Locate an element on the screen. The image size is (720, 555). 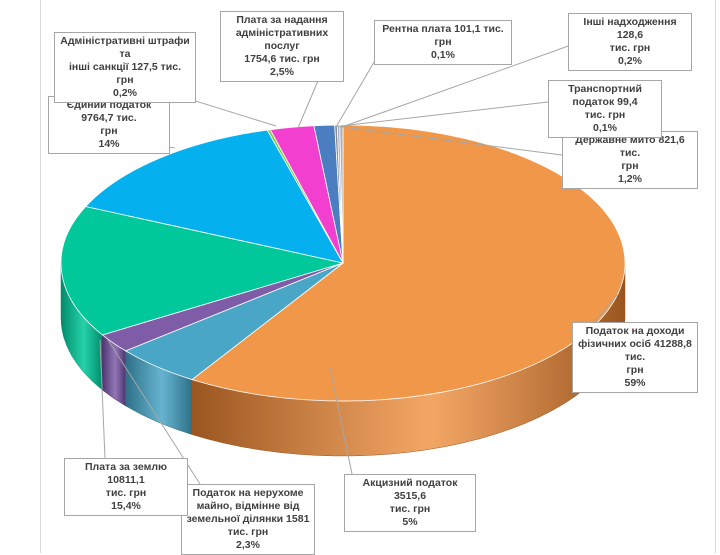
data-label-4: Єдиний податок 9764,7 тис. грн 14% is located at coordinates (109, 125).